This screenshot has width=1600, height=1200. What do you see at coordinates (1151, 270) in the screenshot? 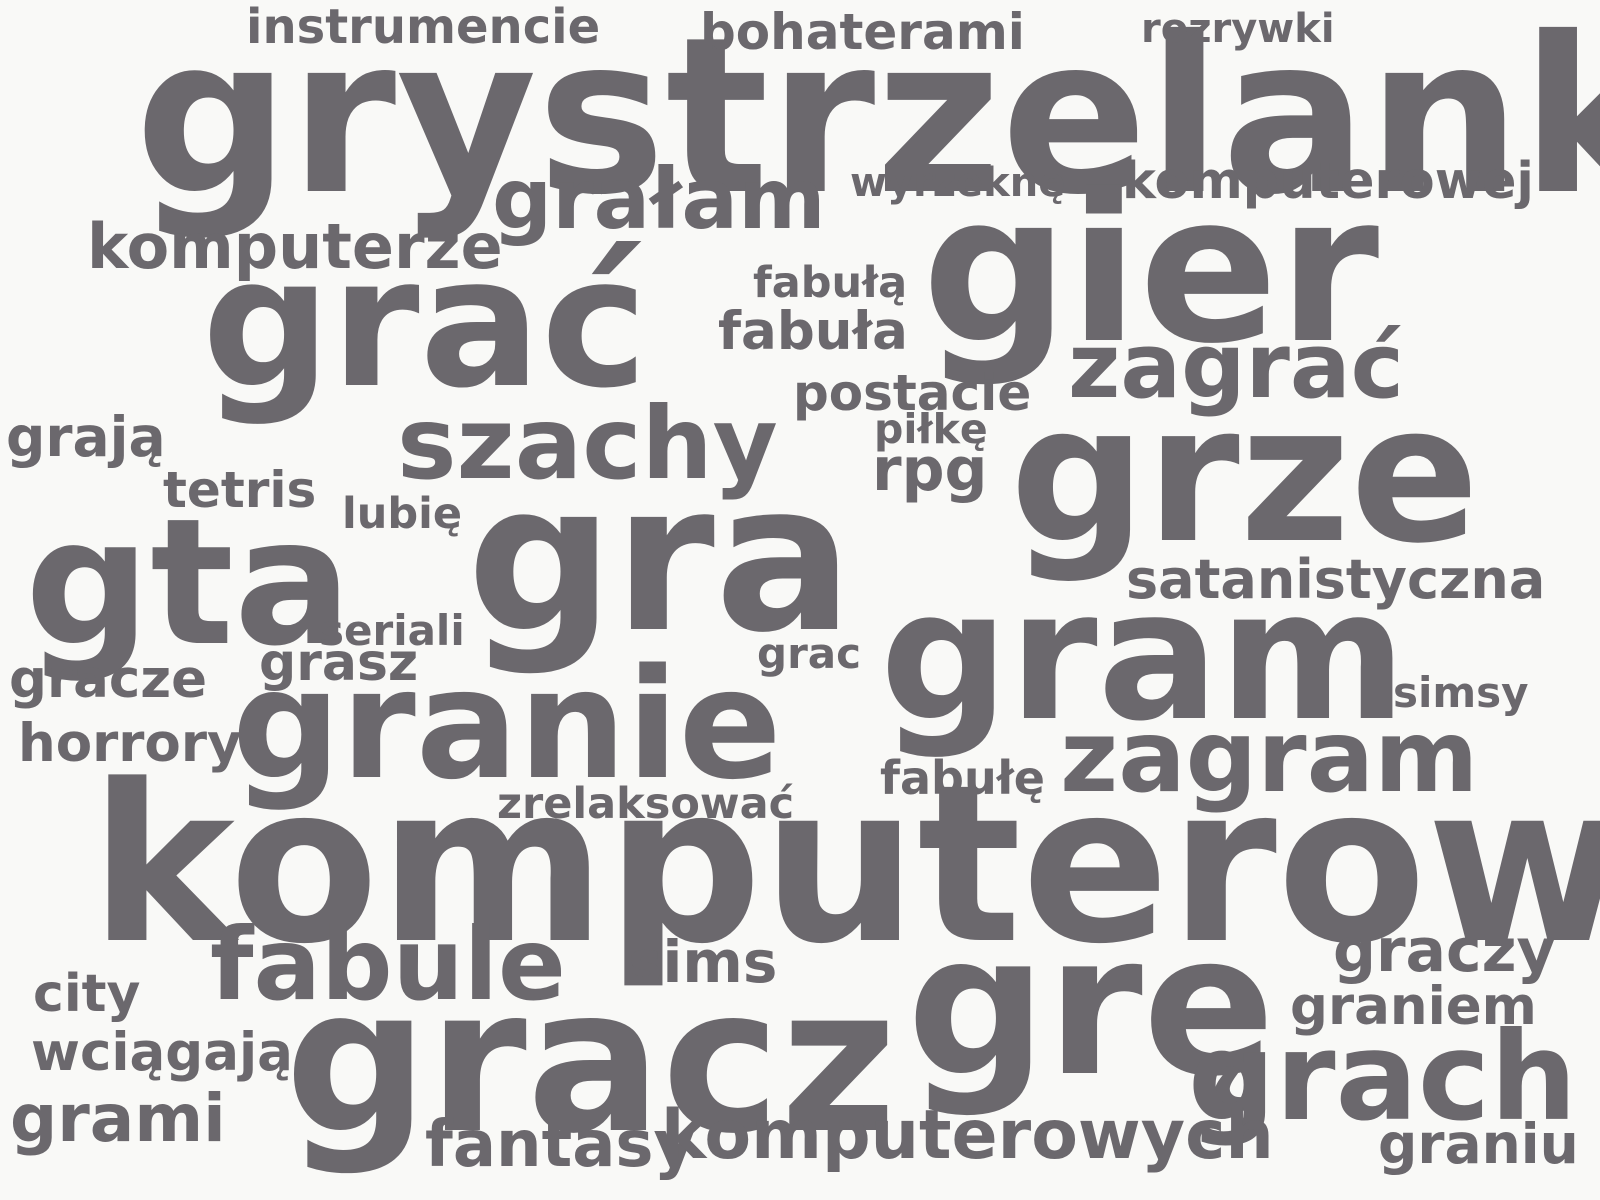
I see `word-gier: gier` at bounding box center [1151, 270].